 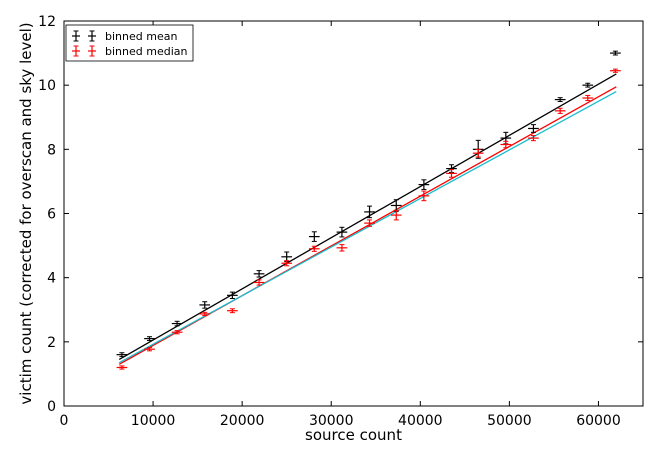 What do you see at coordinates (51, 407) in the screenshot?
I see `y-tick-label: 0` at bounding box center [51, 407].